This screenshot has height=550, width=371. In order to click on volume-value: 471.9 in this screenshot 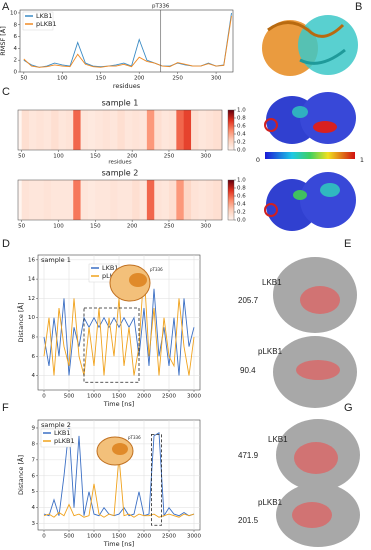, I will do `click(248, 455)`.